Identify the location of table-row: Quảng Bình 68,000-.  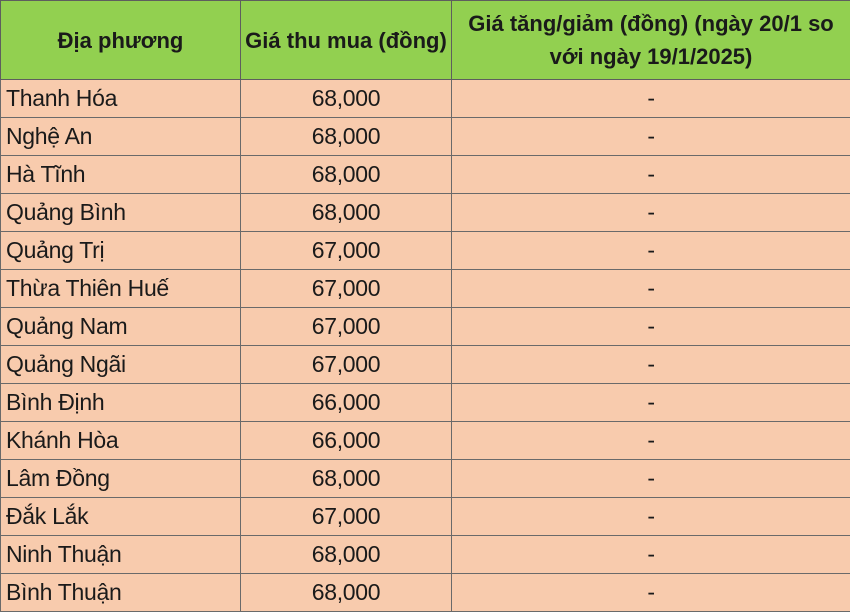
(425, 212).